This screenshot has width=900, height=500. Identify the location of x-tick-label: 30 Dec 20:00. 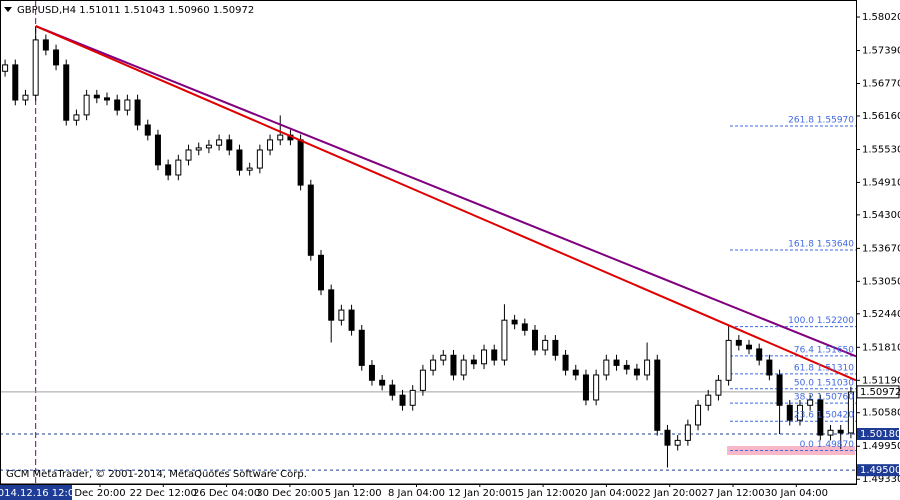
(289, 493).